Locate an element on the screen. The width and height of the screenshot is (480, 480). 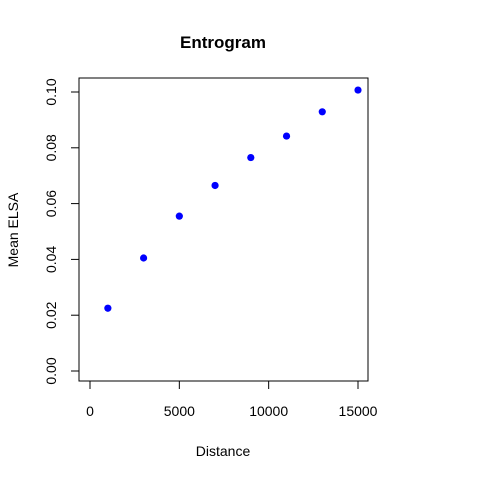
x-tick-label: 15000 is located at coordinates (358, 411).